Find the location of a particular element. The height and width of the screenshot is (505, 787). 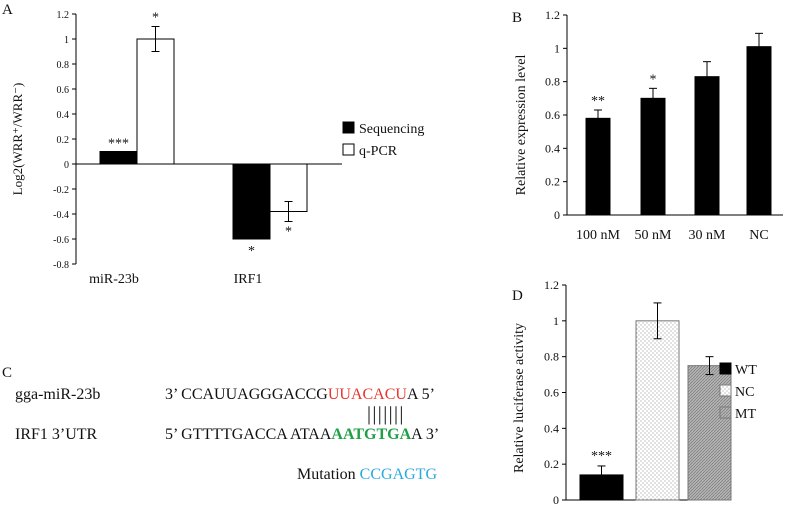

chart-a-tick-label: -0.8 is located at coordinates (61, 265).